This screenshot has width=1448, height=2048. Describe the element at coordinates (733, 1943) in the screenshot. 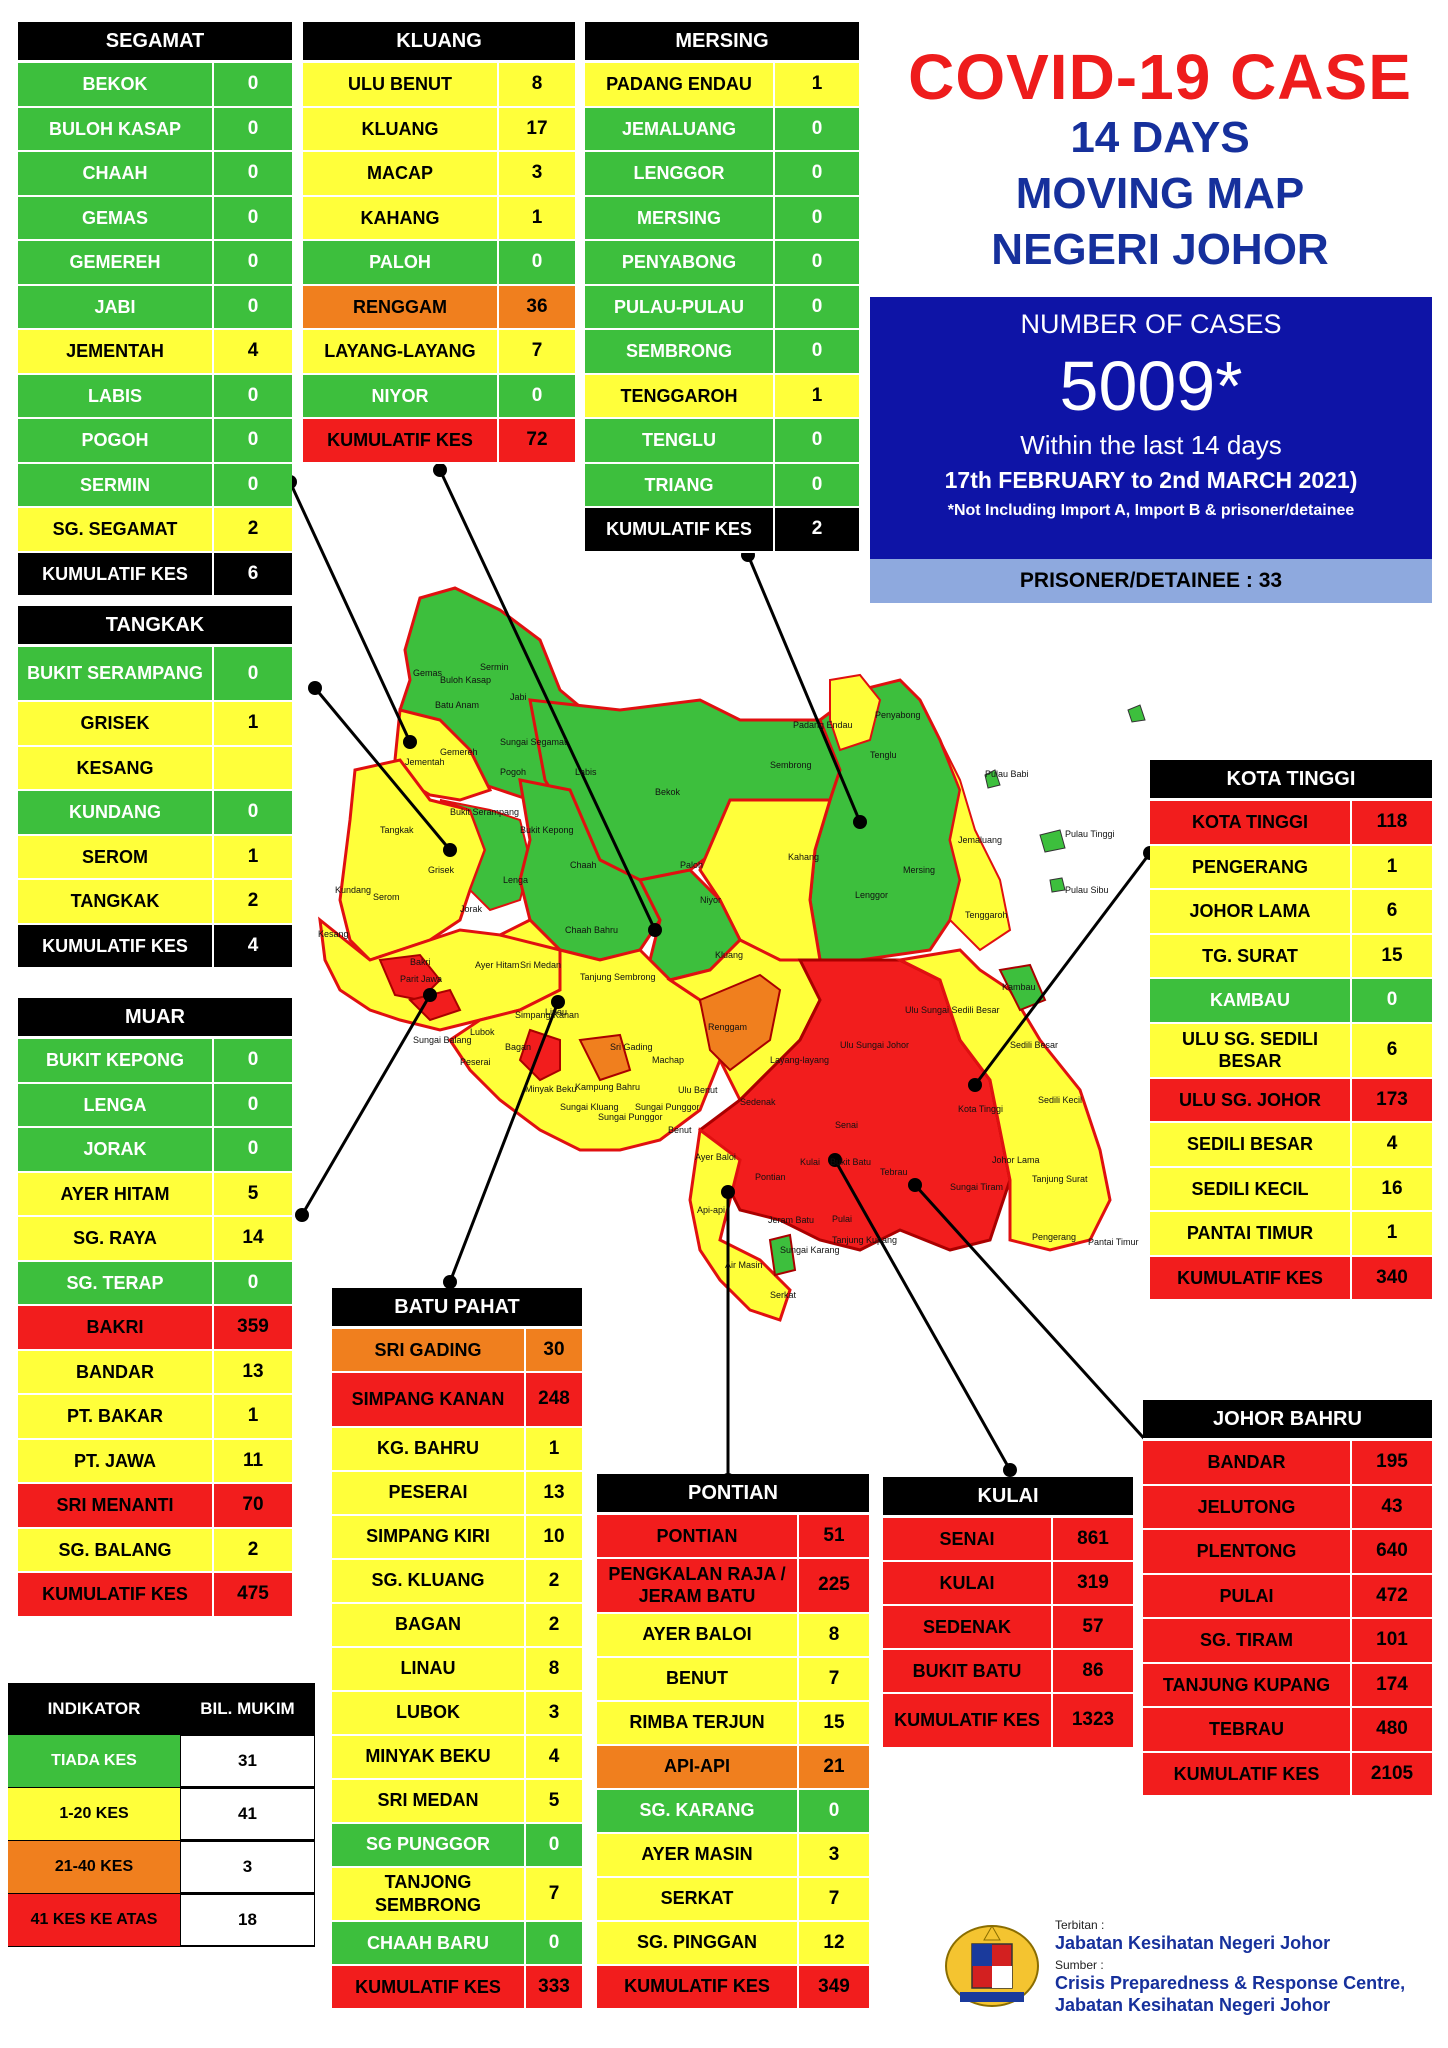

I see `table-row: SG. PINGGAN 12` at that location.